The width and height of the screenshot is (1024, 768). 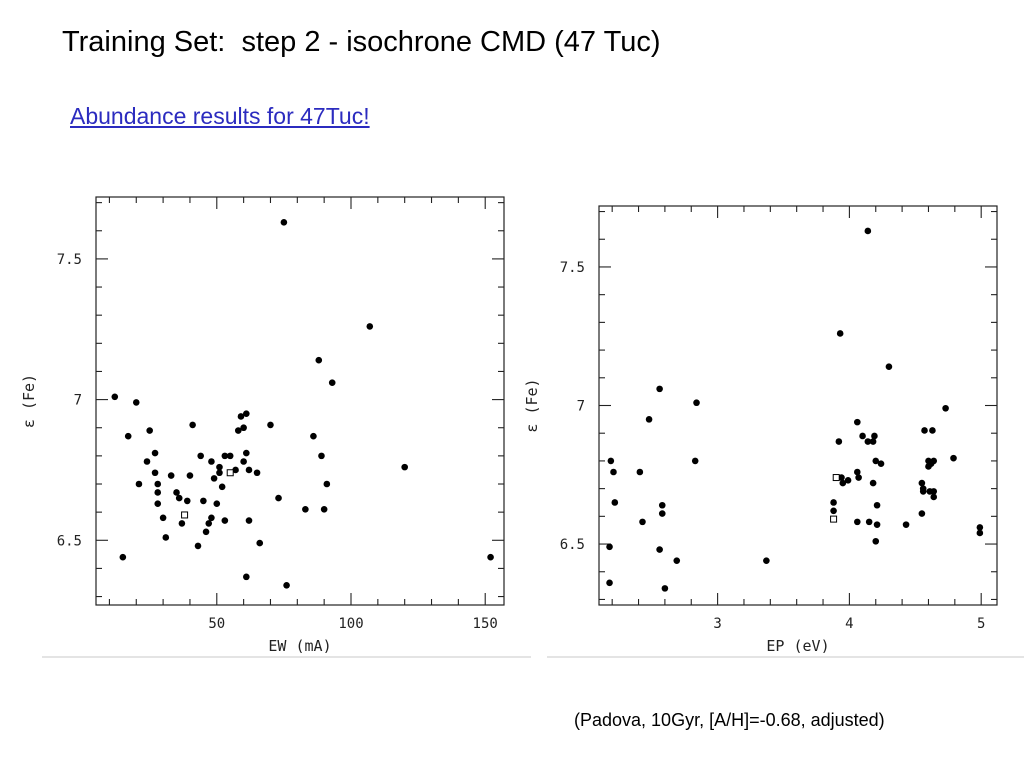 What do you see at coordinates (485, 624) in the screenshot?
I see `x-tick-label: 150` at bounding box center [485, 624].